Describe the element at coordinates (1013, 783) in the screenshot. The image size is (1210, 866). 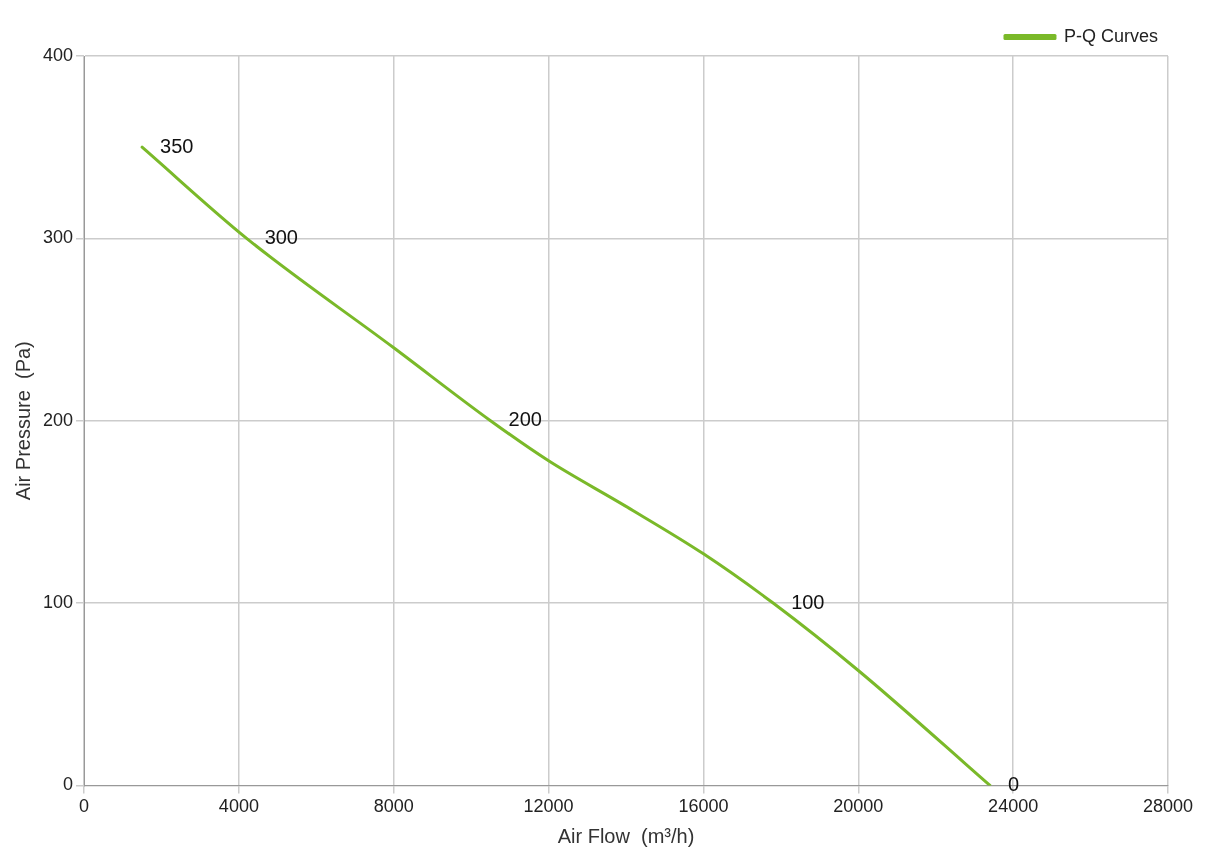
I see `data-label: 0` at that location.